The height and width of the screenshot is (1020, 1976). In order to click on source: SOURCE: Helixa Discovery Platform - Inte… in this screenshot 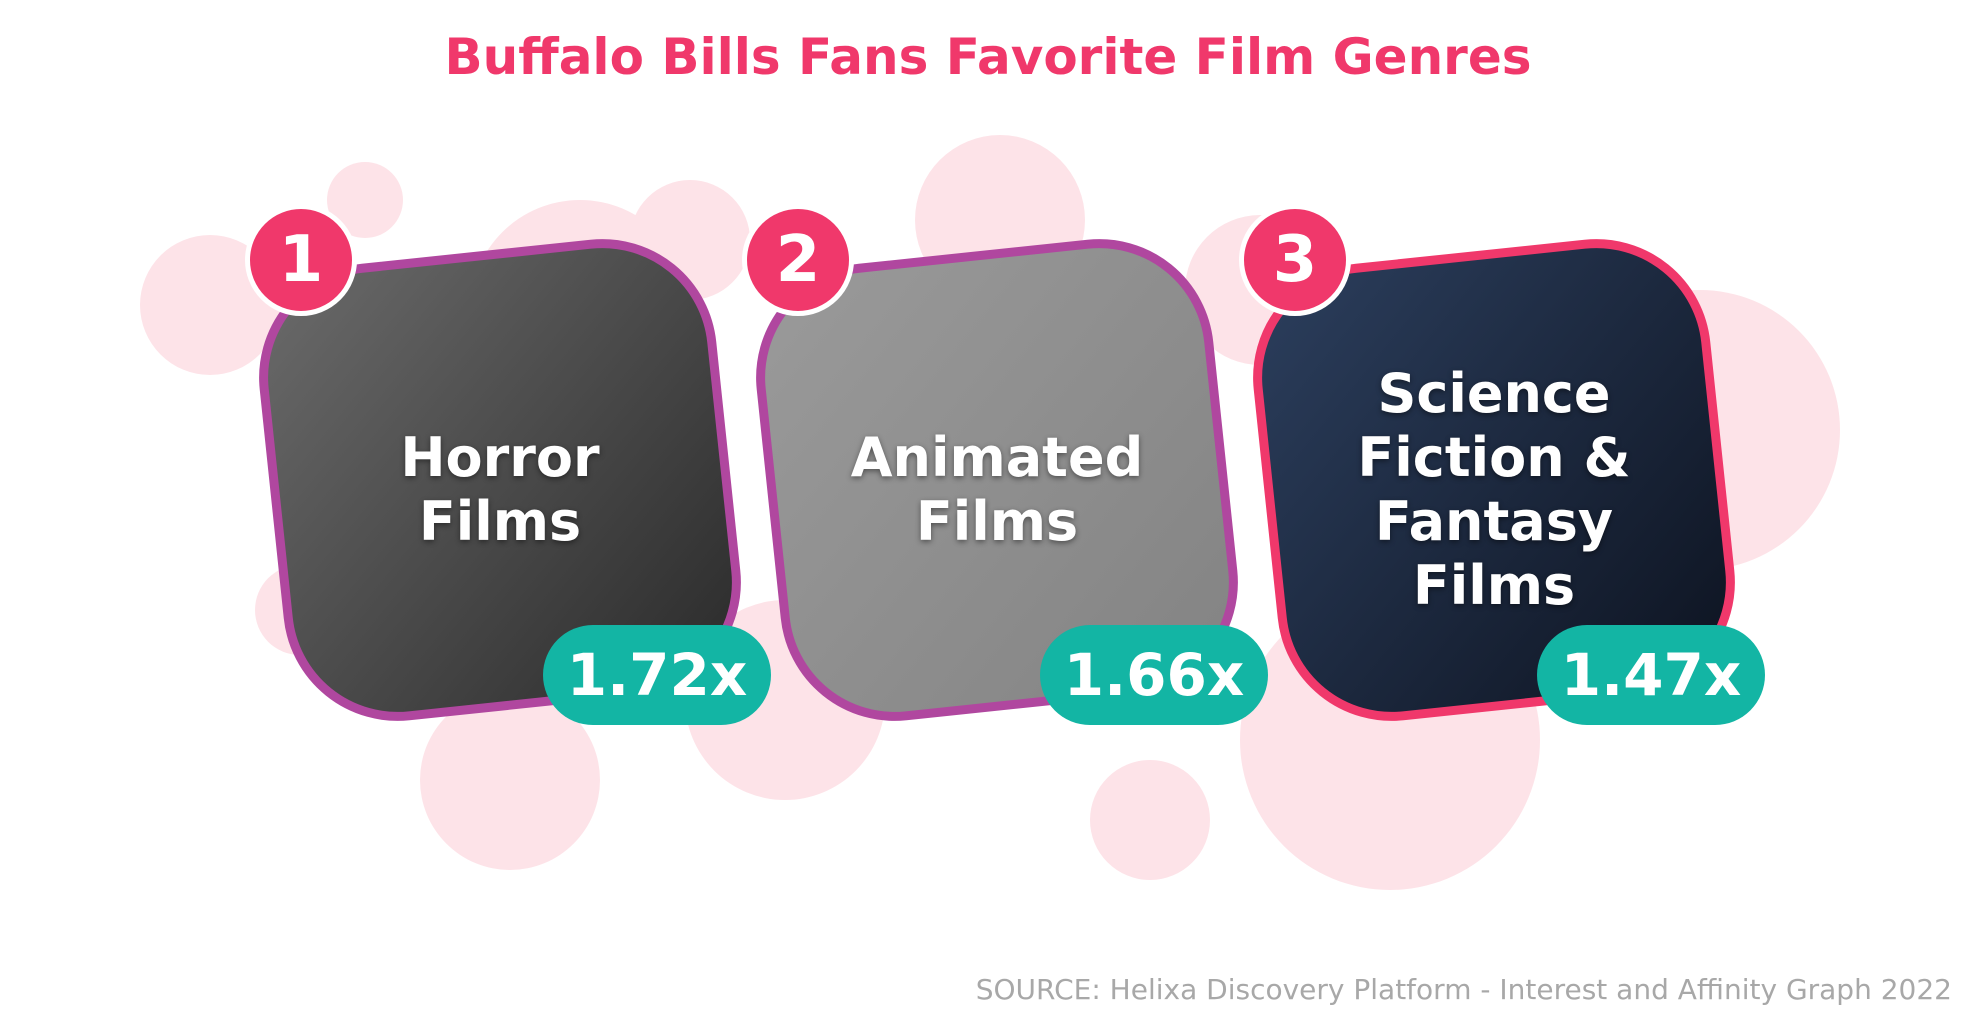, I will do `click(1463, 989)`.